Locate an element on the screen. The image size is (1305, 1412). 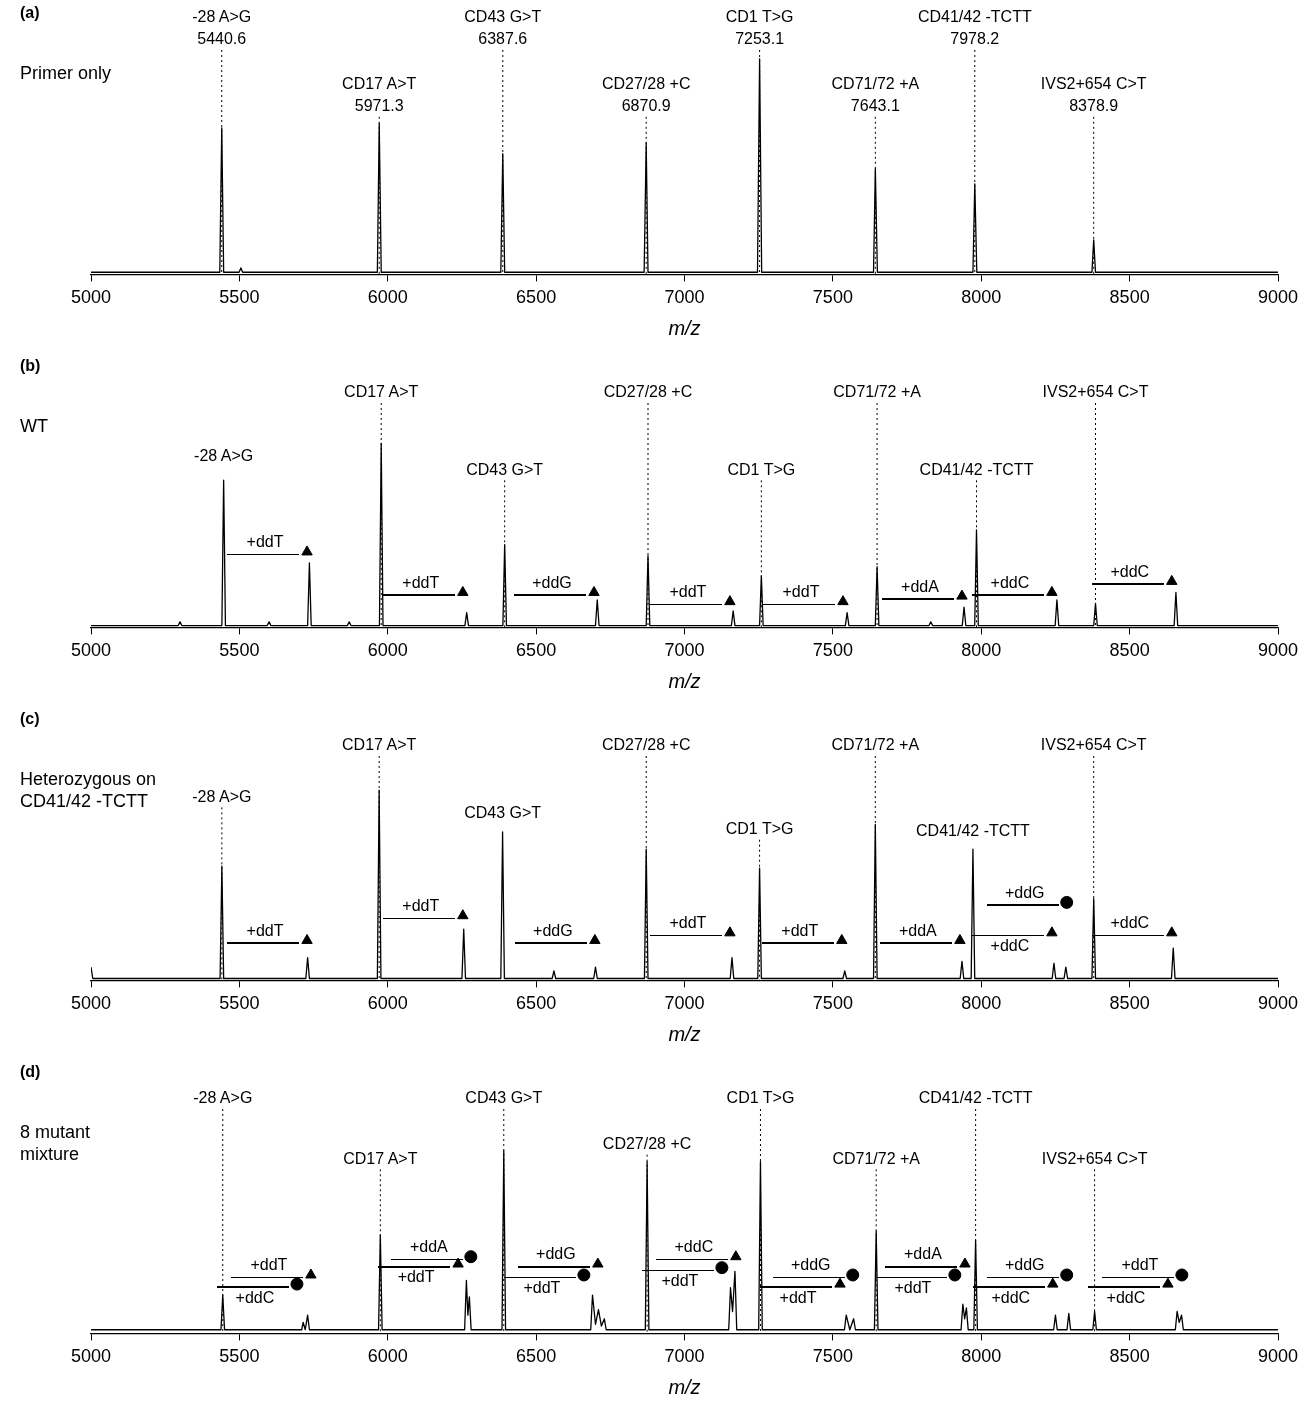
text: 8 mutant mixture is located at coordinates (55, 1143).